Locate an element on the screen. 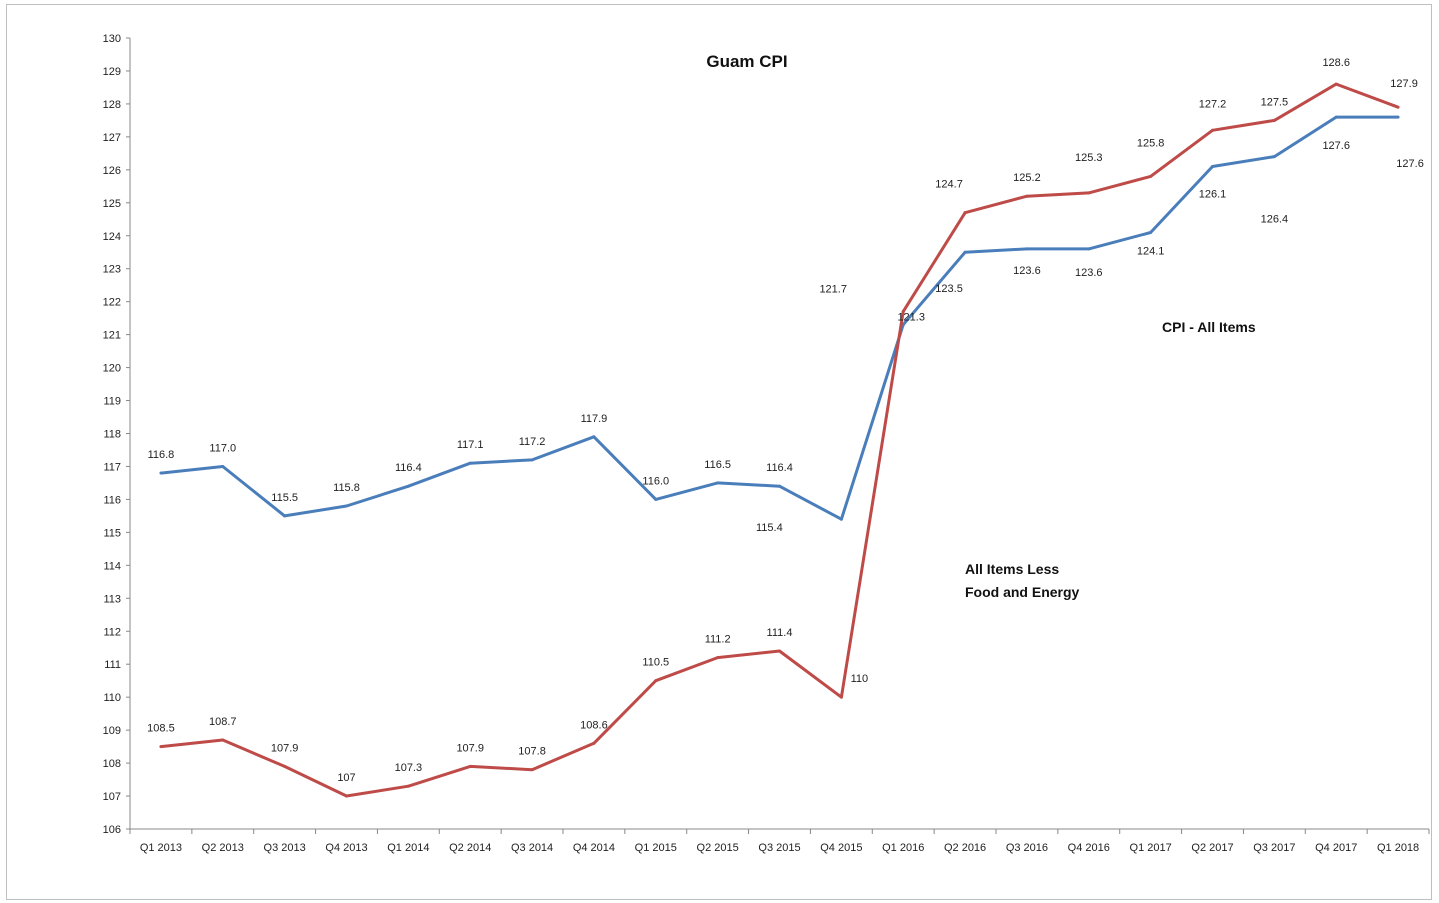  x-tick-label: Q1 2015 is located at coordinates (656, 848).